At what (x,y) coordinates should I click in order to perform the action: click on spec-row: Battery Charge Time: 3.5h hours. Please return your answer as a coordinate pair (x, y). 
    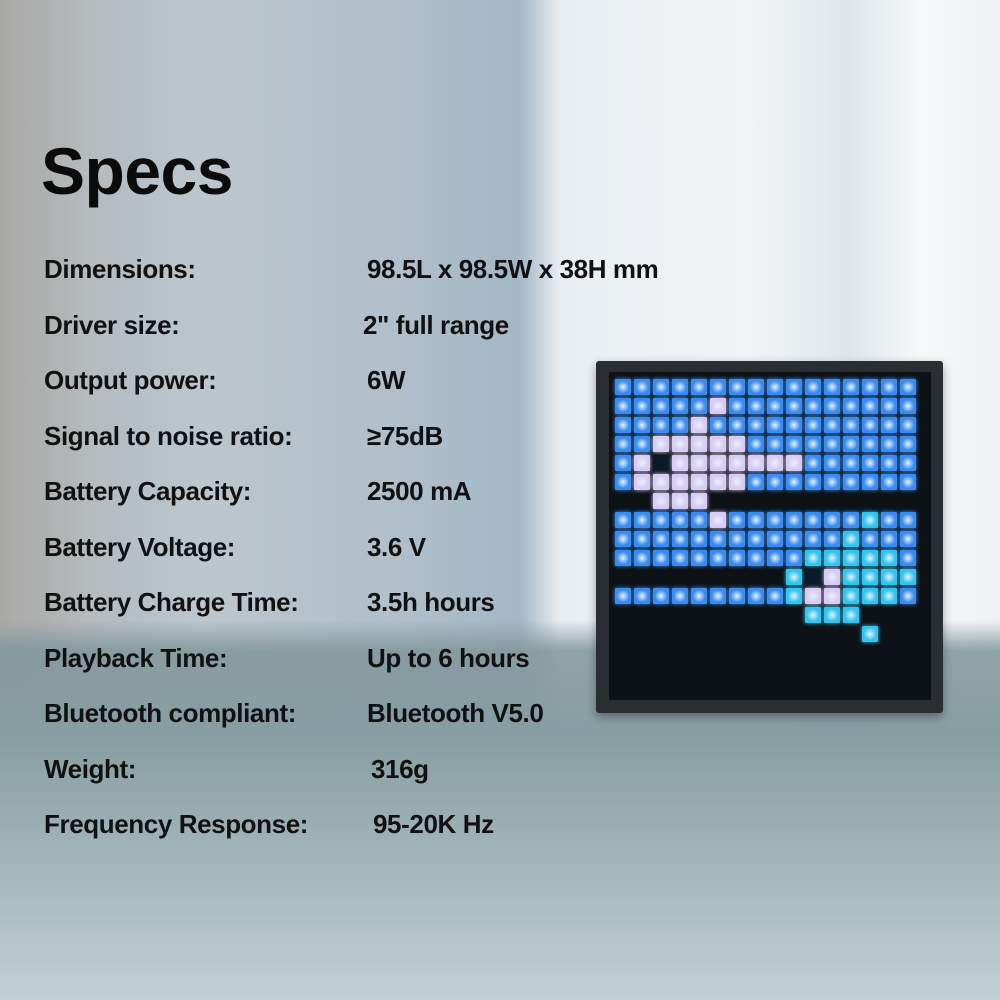
    Looking at the image, I should click on (269, 602).